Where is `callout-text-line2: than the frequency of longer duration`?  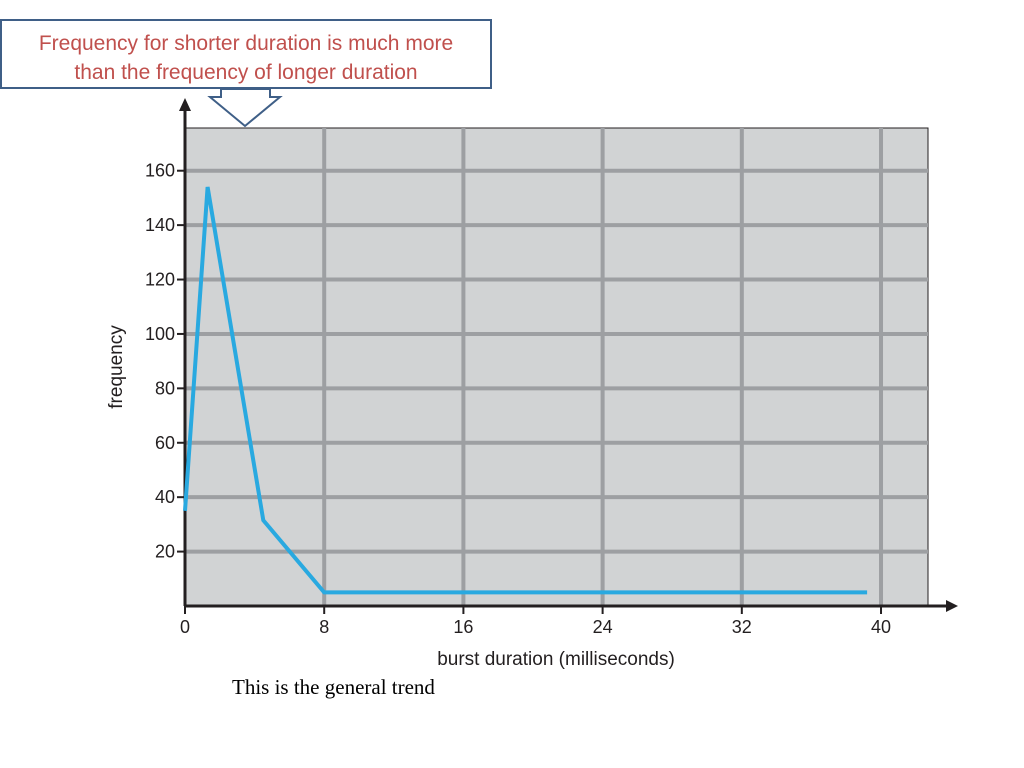
callout-text-line2: than the frequency of longer duration is located at coordinates (246, 72).